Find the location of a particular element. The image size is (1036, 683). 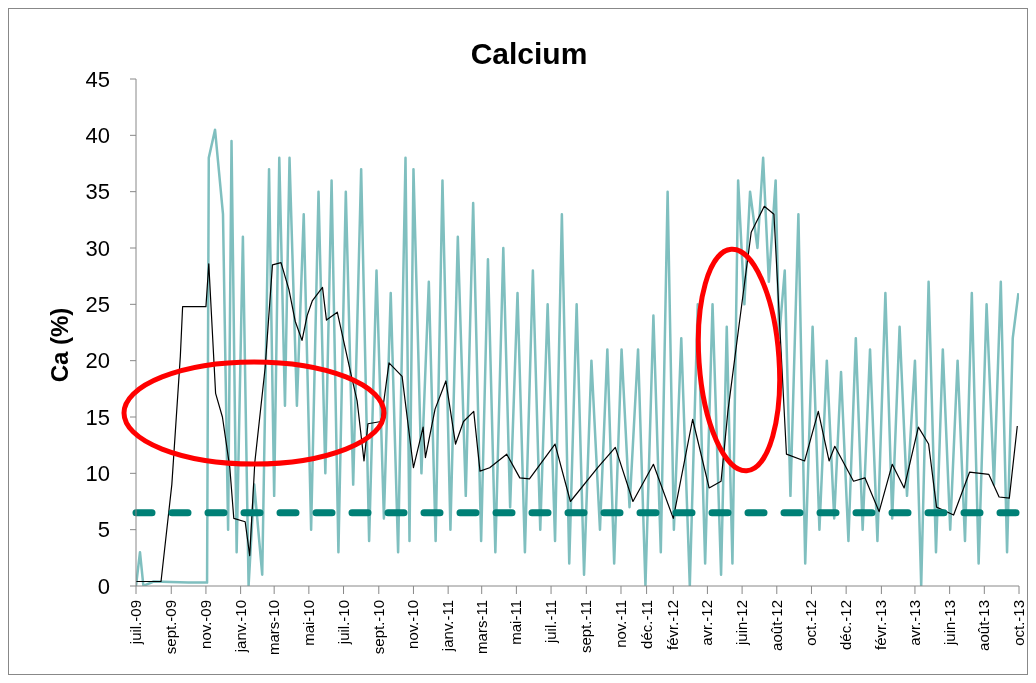

x-tick-label: déc.-11 is located at coordinates (646, 624).